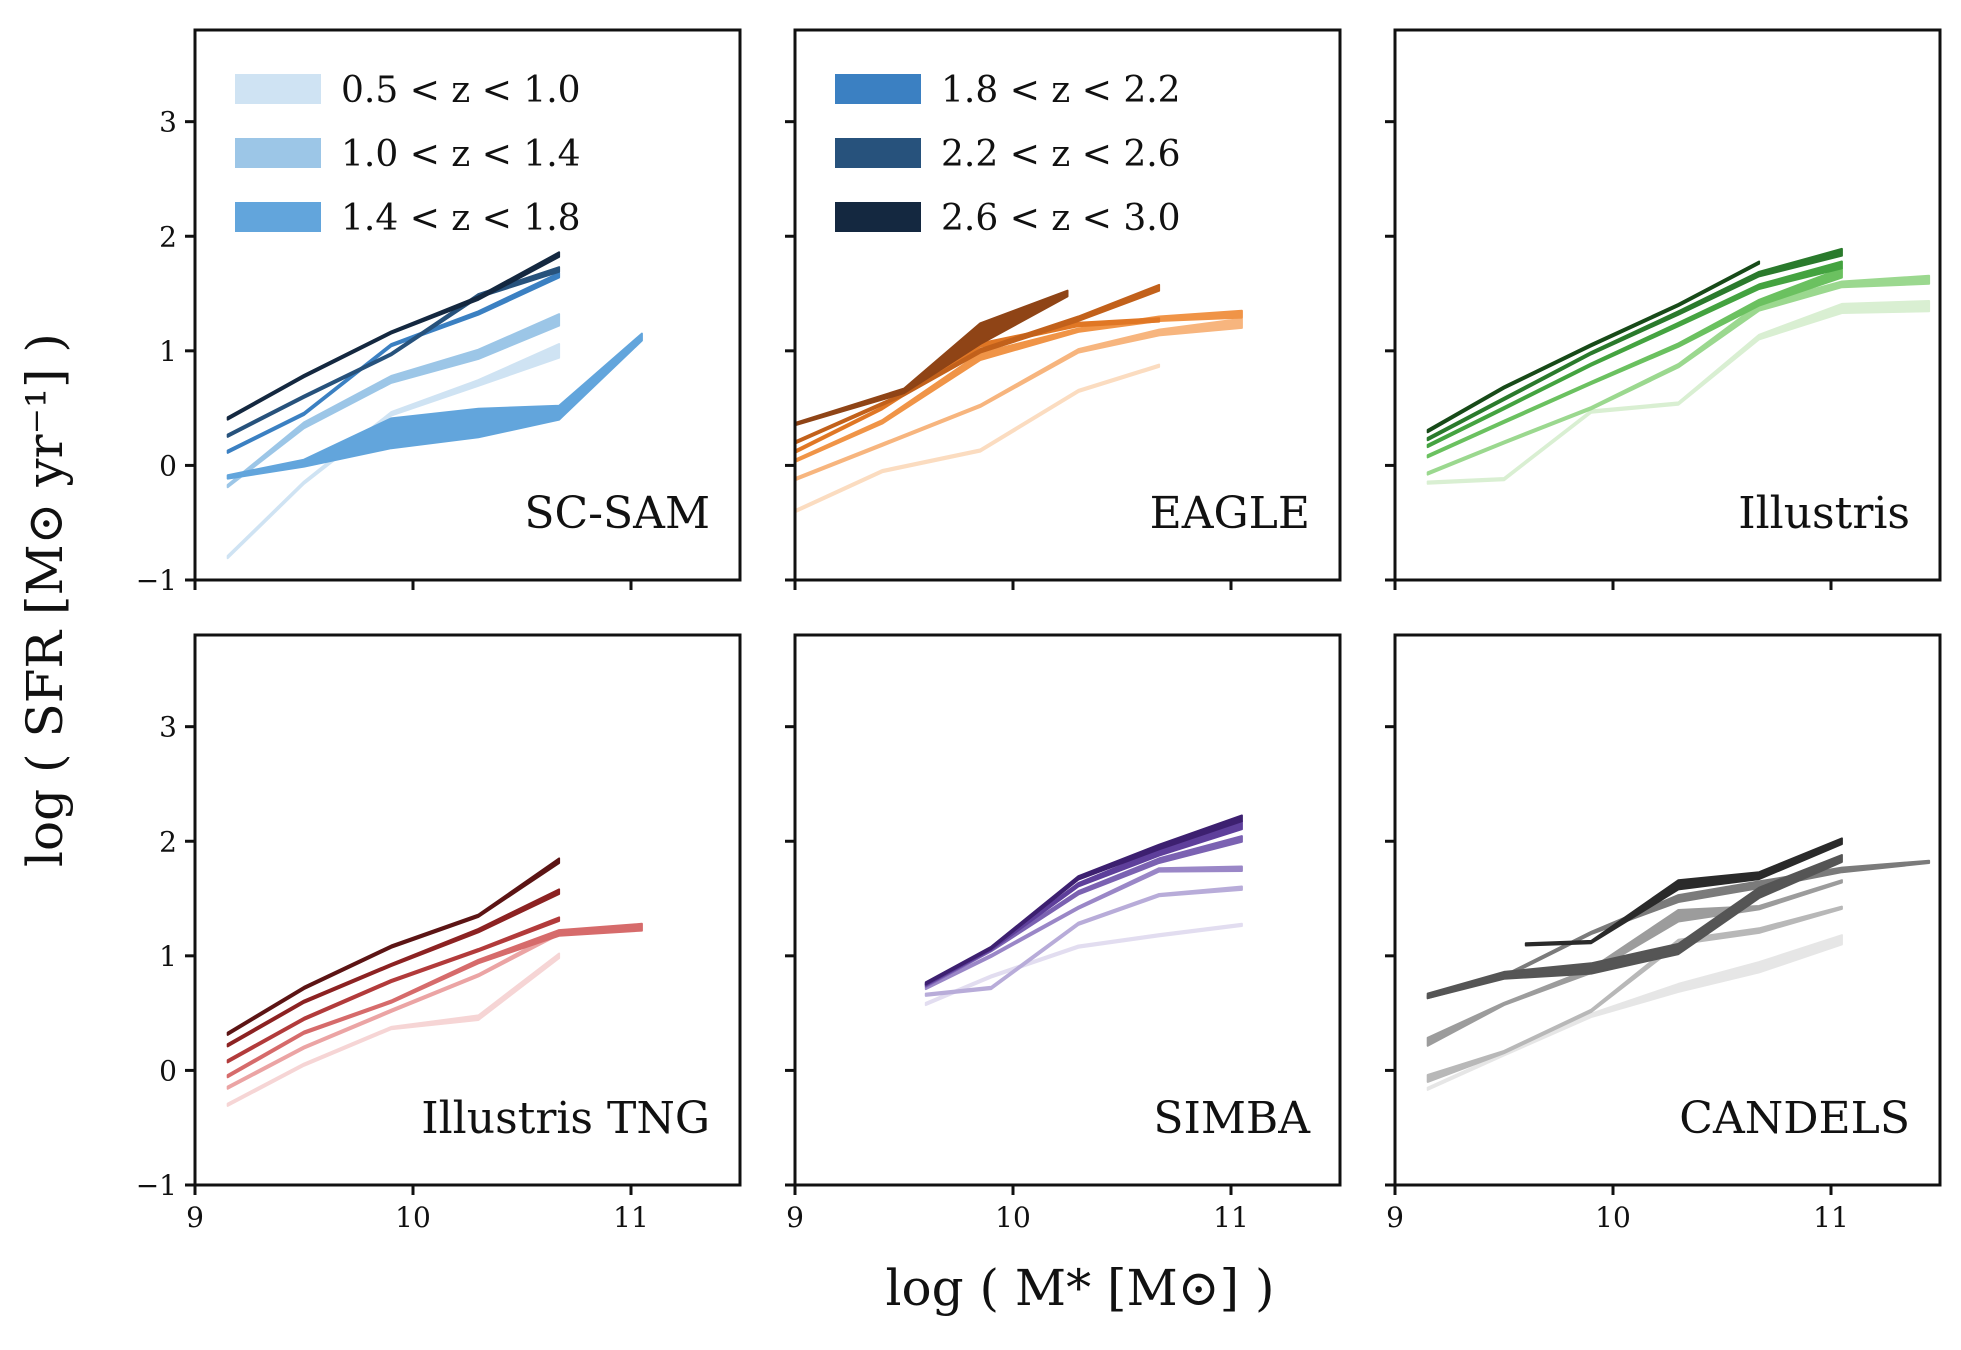 Image resolution: width=1961 pixels, height=1350 pixels. I want to click on panel-title: SC-SAM, so click(617, 513).